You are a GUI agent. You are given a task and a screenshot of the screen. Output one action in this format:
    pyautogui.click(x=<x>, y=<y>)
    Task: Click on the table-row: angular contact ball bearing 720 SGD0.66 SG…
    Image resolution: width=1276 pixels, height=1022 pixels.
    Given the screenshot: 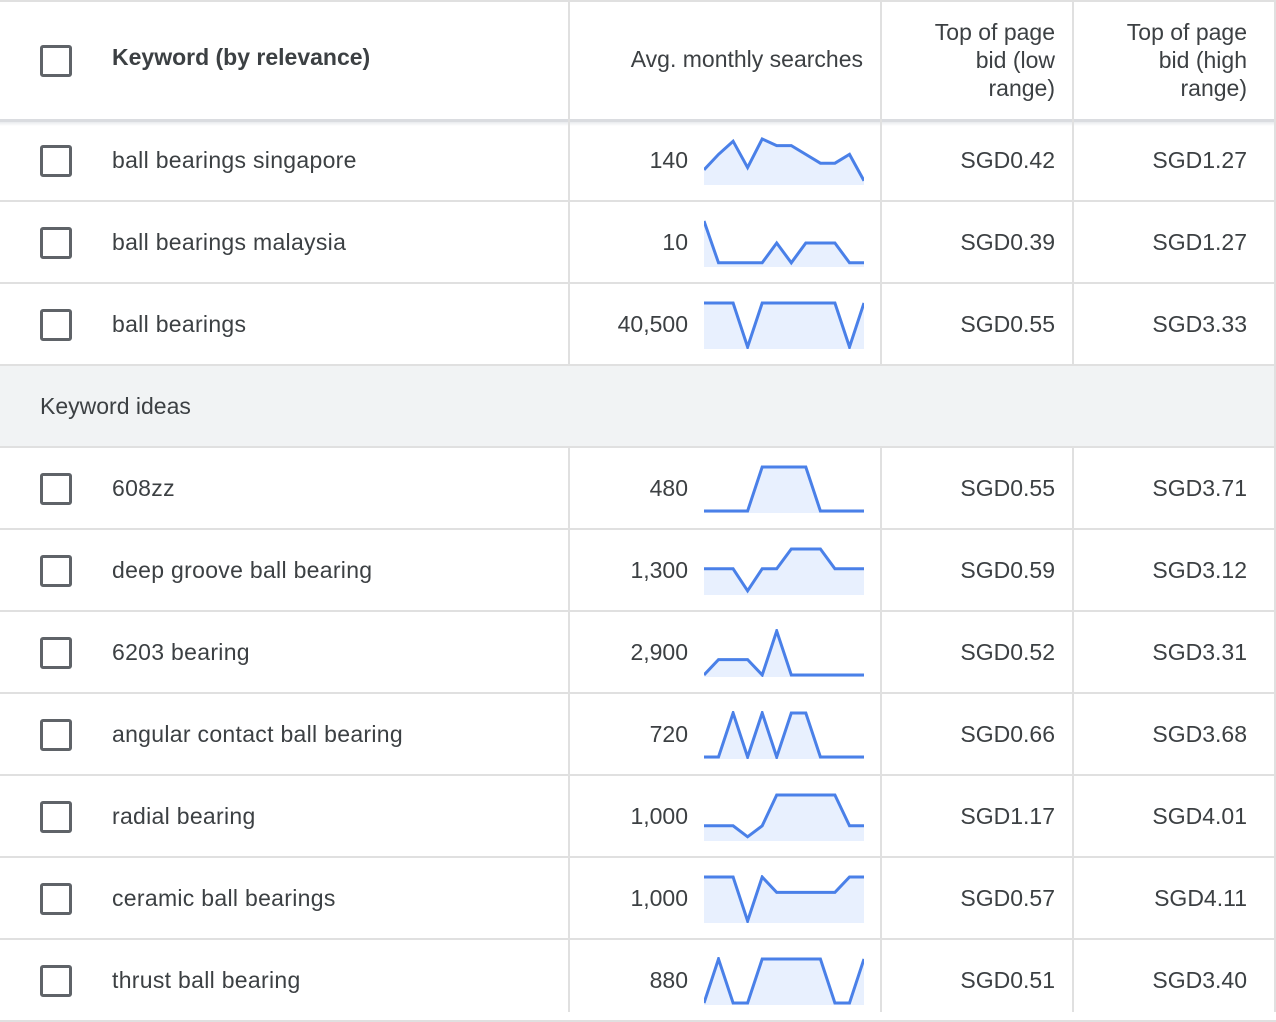 What is the action you would take?
    pyautogui.click(x=638, y=735)
    